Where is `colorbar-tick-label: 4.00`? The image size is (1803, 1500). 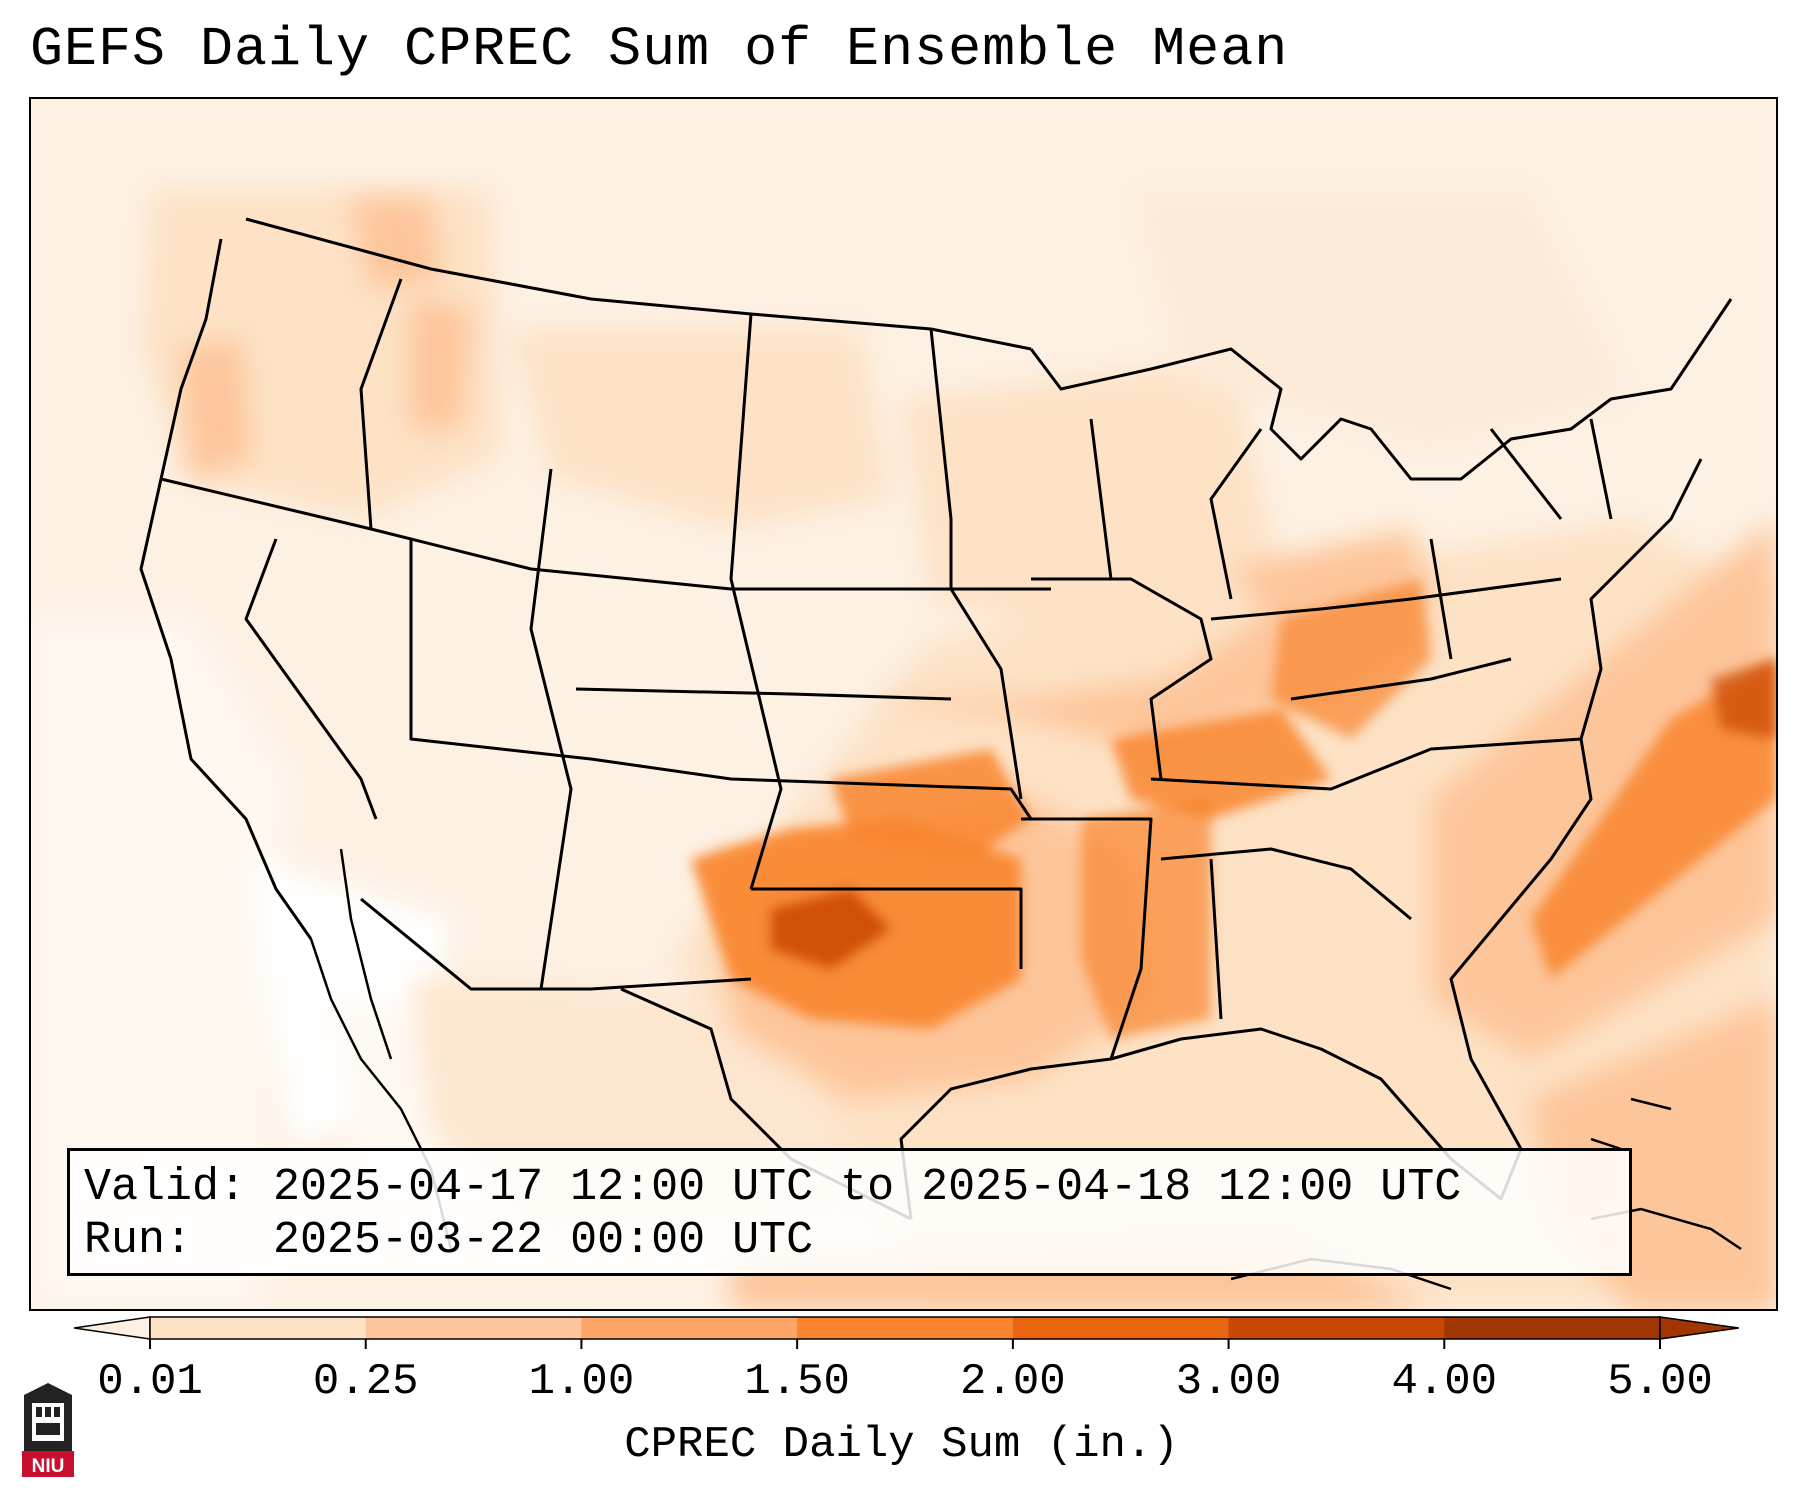
colorbar-tick-label: 4.00 is located at coordinates (1444, 1382).